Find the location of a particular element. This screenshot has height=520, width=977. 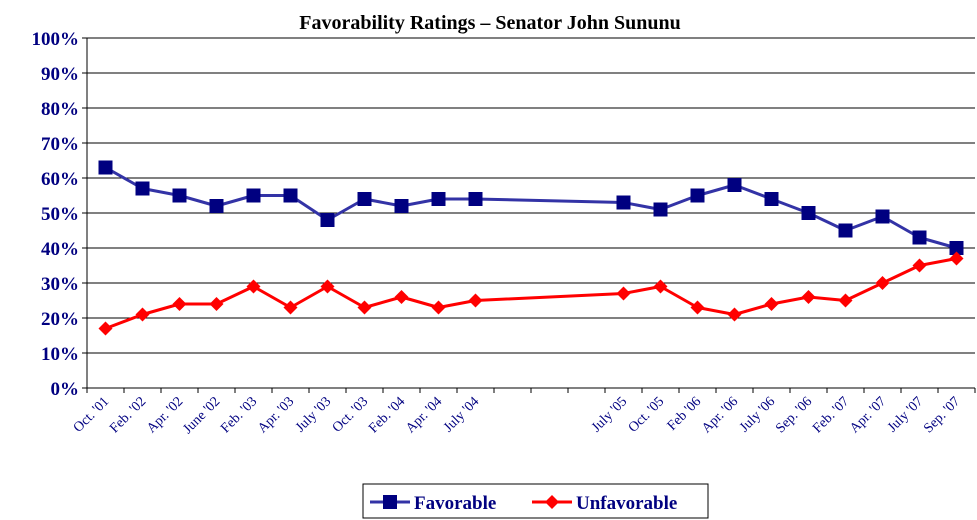

series-unfavorable is located at coordinates (531, 293).